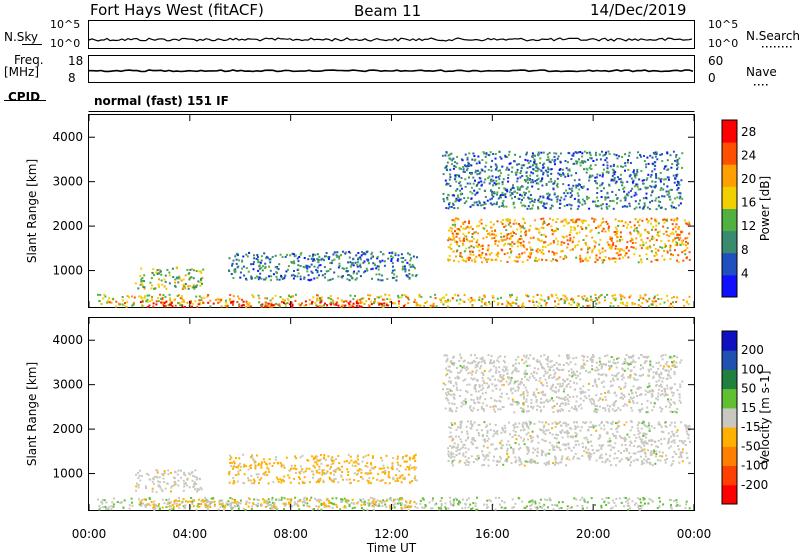 This screenshot has width=800, height=554. What do you see at coordinates (492, 534) in the screenshot?
I see `x-tick-label: 16:00` at bounding box center [492, 534].